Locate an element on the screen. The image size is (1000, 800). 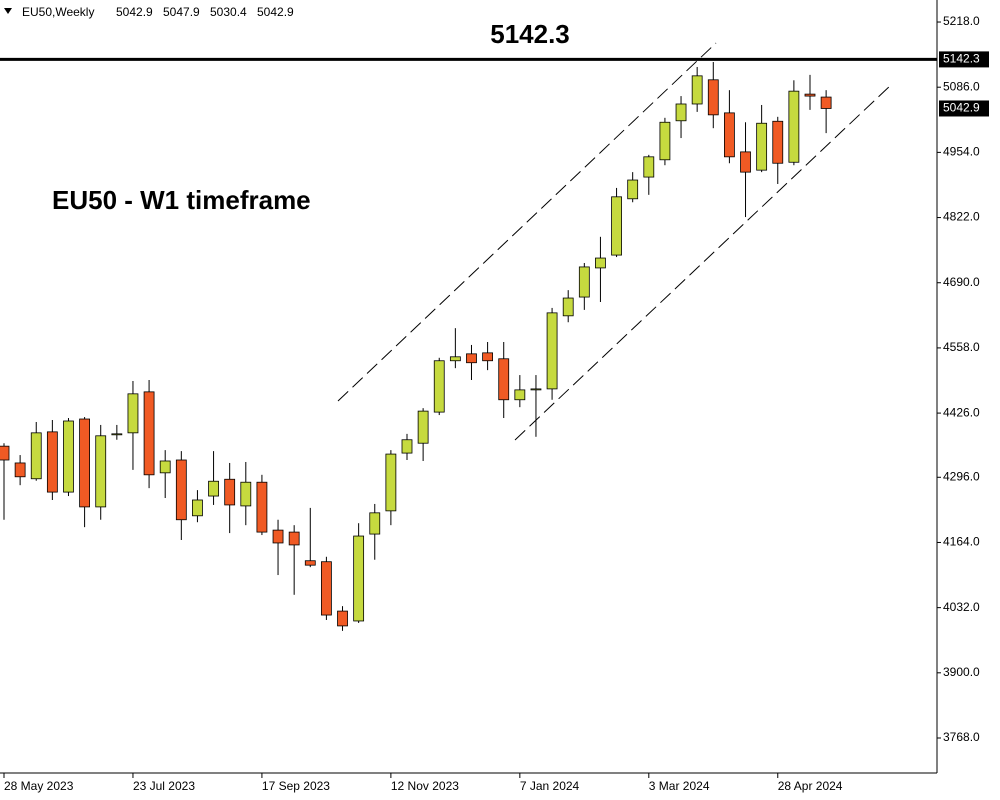
level-box is located at coordinates (964, 59).